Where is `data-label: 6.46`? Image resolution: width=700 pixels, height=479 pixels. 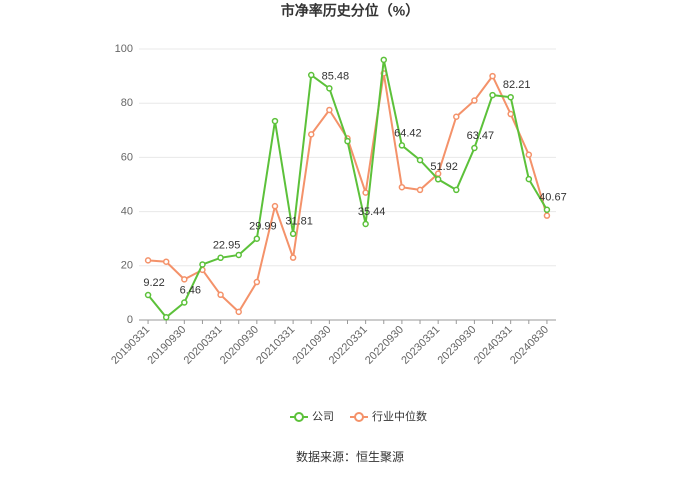
data-label: 6.46 is located at coordinates (190, 290).